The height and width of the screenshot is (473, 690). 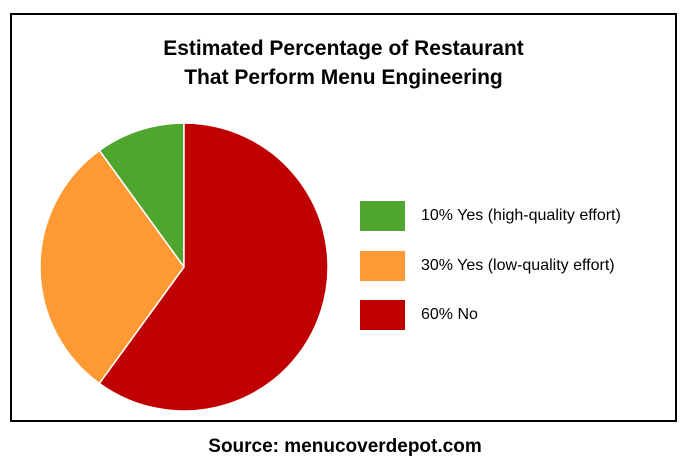 I want to click on legend-swatch-high-quality, so click(x=382, y=216).